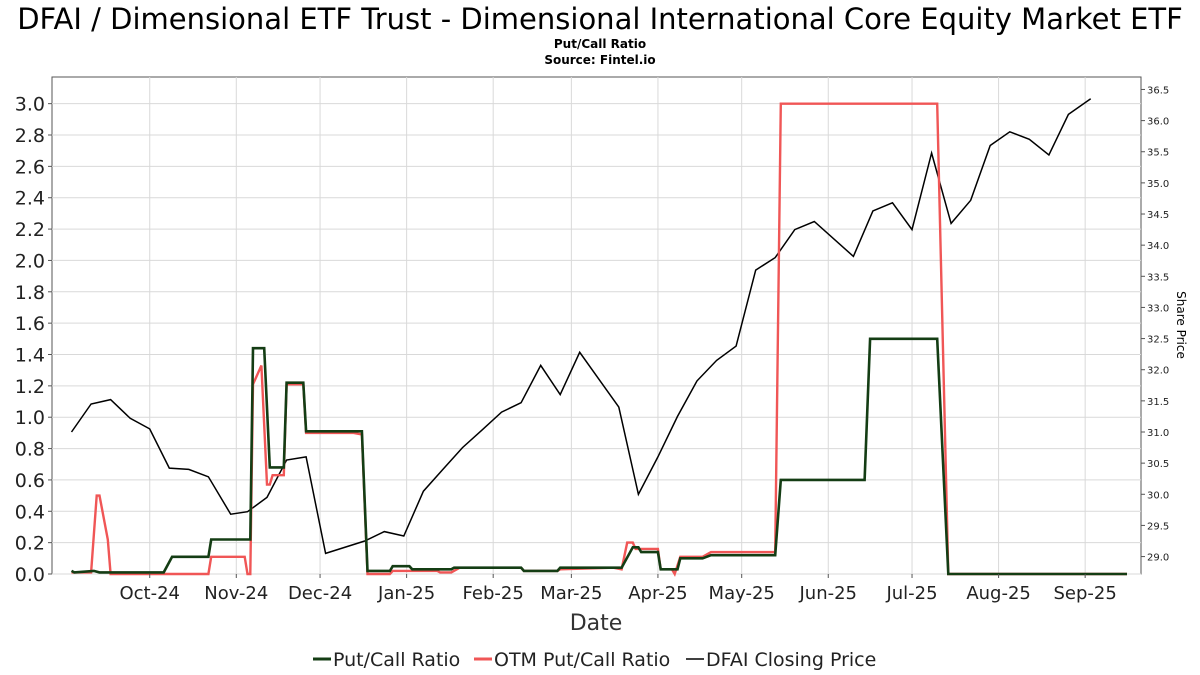  Describe the element at coordinates (236, 593) in the screenshot. I see `x-tick-label: Nov-24` at that location.